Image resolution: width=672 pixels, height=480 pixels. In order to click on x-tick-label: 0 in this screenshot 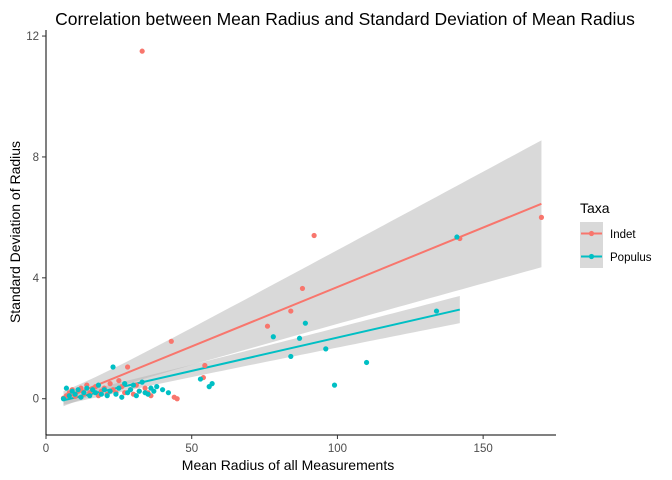, I will do `click(46, 449)`.